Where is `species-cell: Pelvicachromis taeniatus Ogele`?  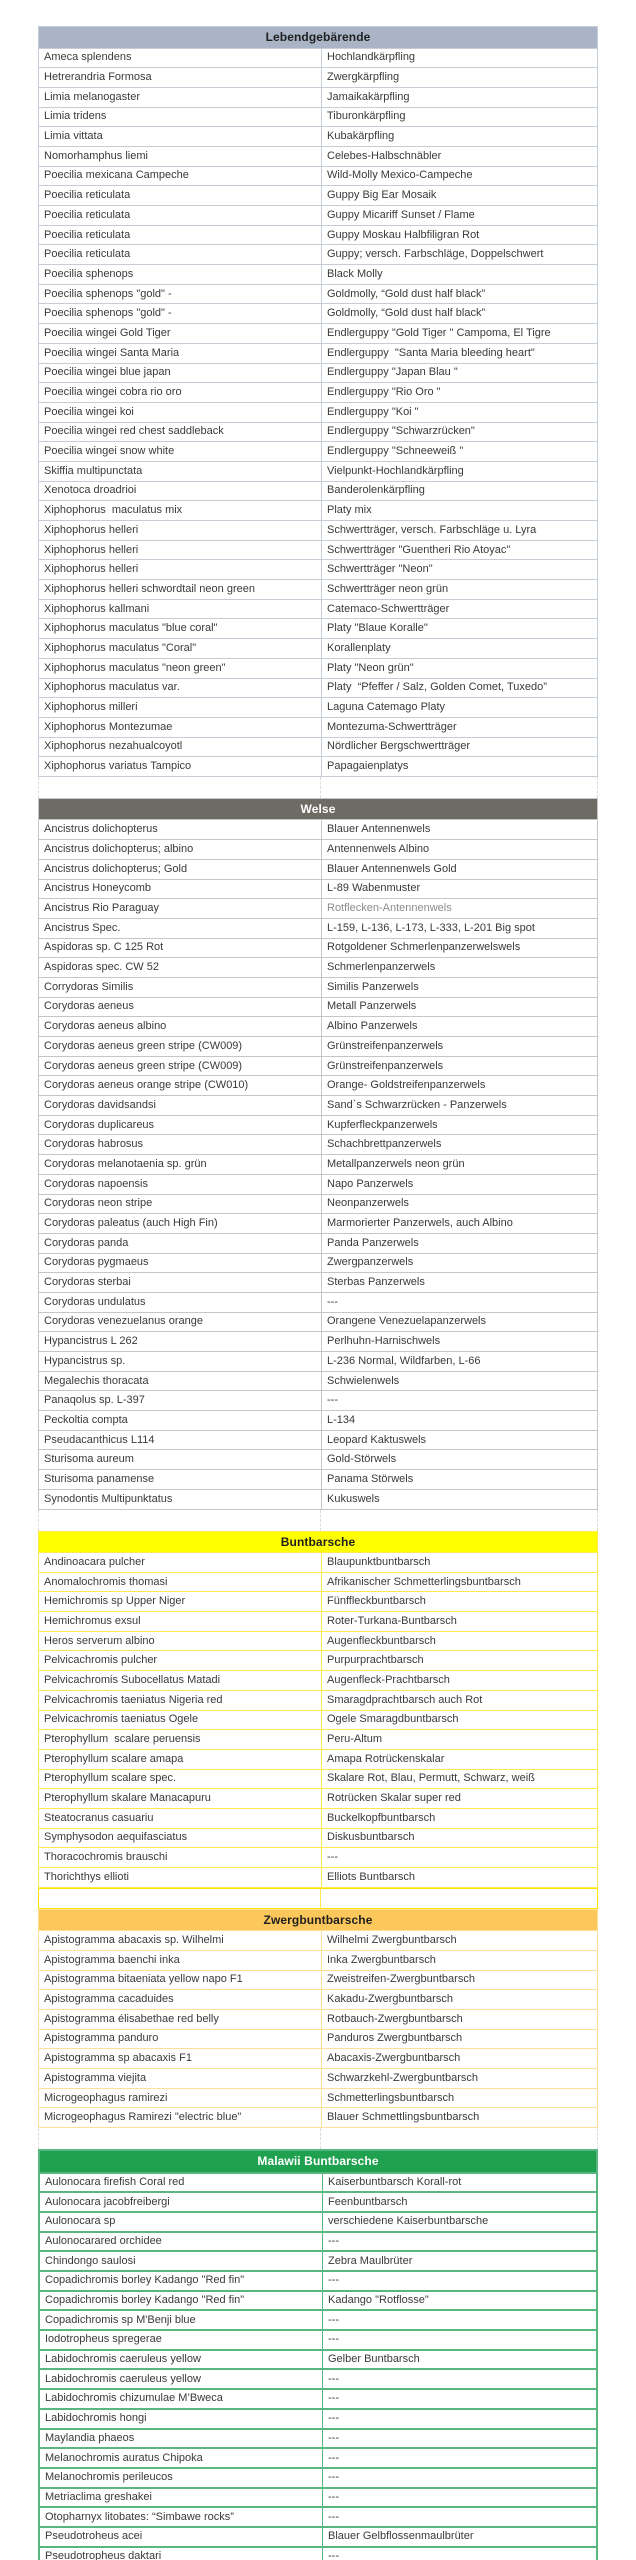 species-cell: Pelvicachromis taeniatus Ogele is located at coordinates (121, 1719).